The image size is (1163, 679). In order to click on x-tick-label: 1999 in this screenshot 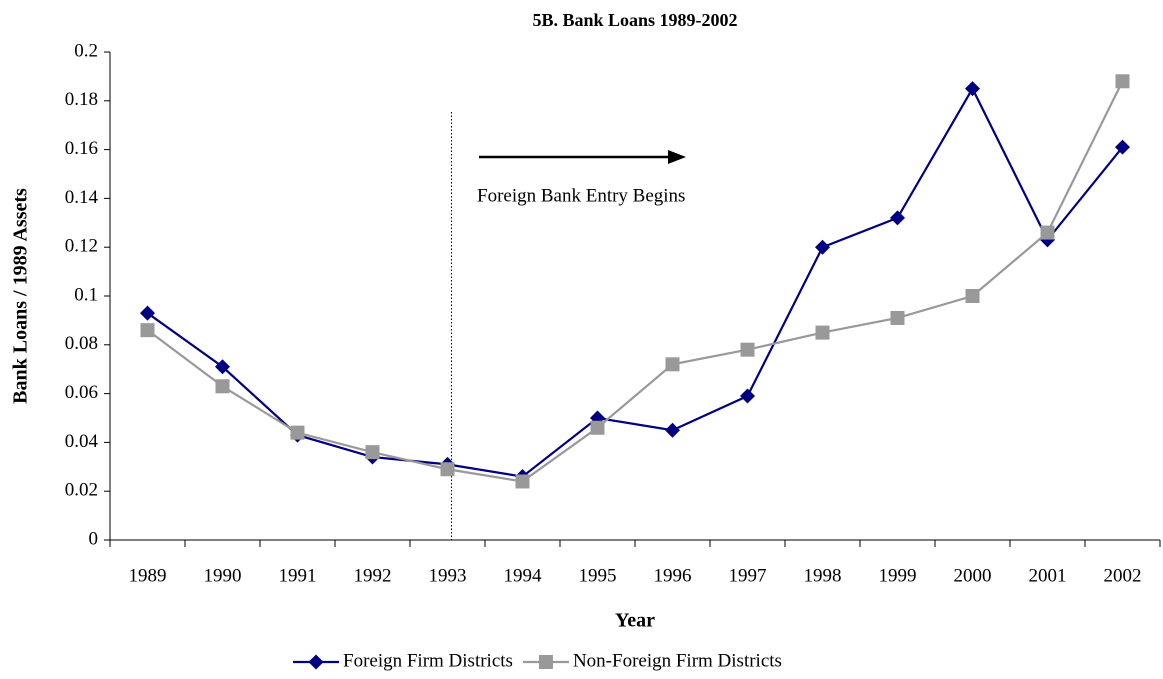, I will do `click(898, 575)`.